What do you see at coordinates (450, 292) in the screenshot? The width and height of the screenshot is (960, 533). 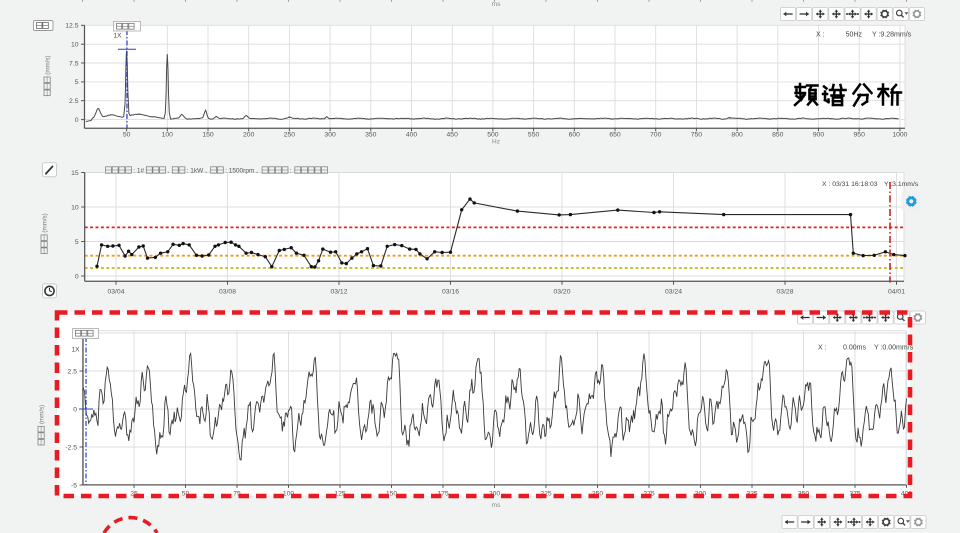 I see `svg-text: 03/16` at bounding box center [450, 292].